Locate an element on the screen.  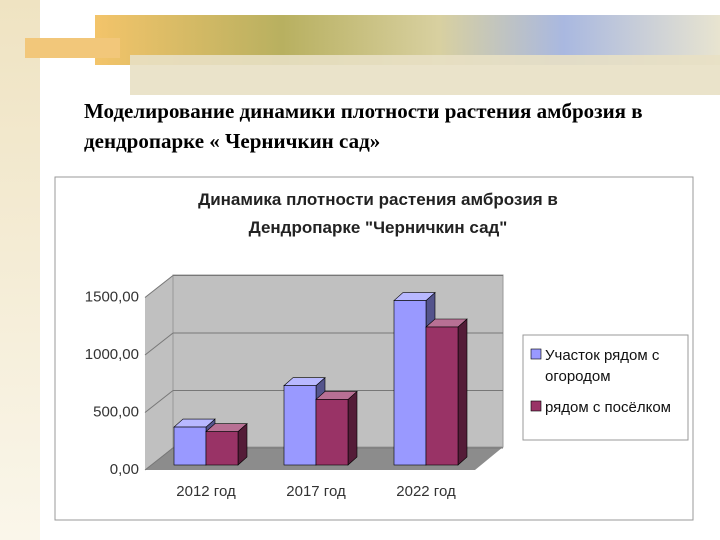
legend-label: Участок рядом с огородом is located at coordinates (602, 366).